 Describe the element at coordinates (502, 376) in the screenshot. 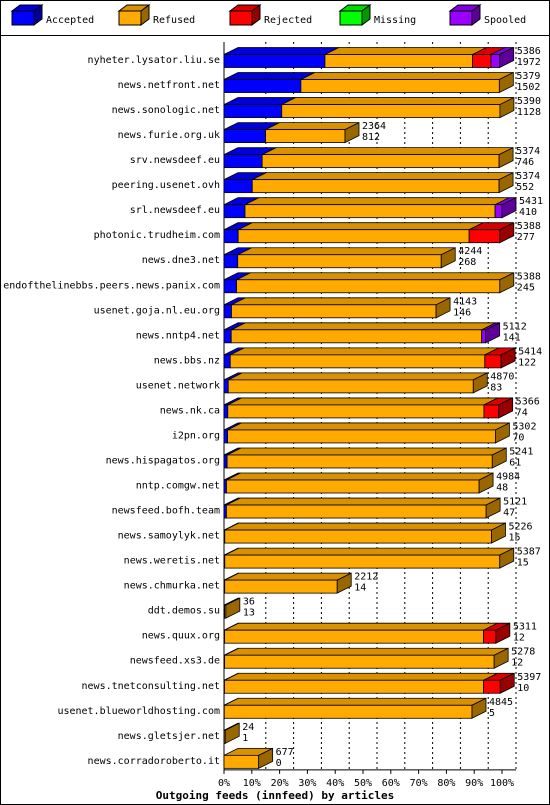

I see `total-label: 4870` at that location.